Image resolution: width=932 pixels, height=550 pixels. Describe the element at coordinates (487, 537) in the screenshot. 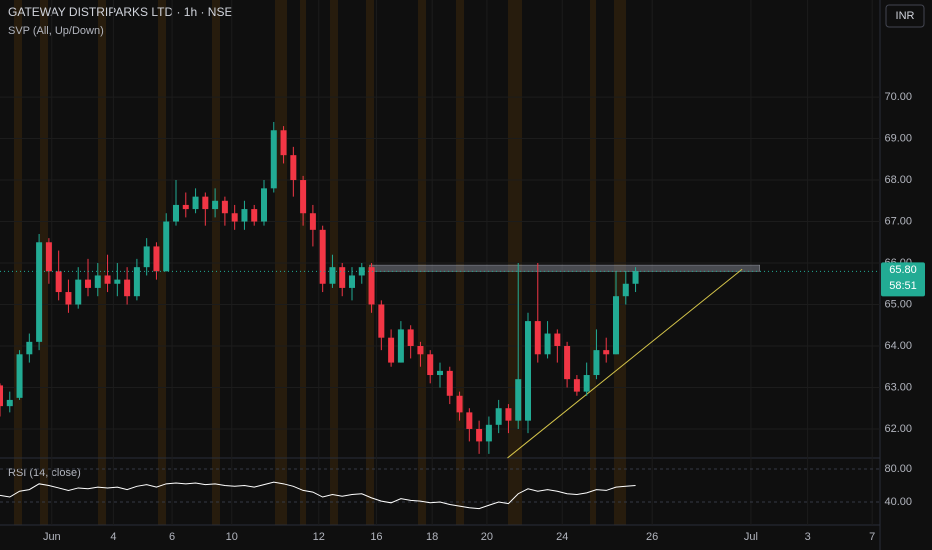

I see `x-tick-label: 20` at that location.